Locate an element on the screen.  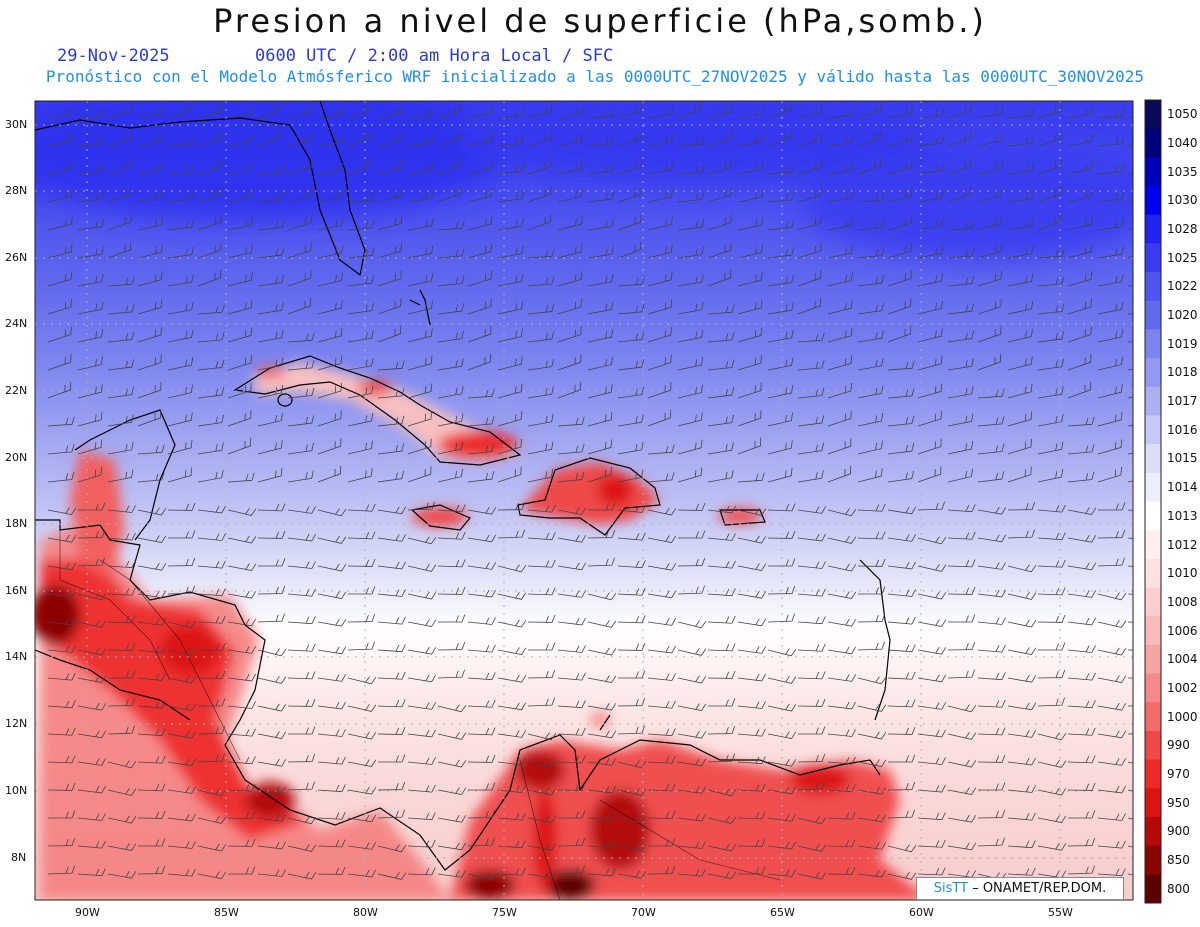
lon-label: 65W is located at coordinates (782, 912).